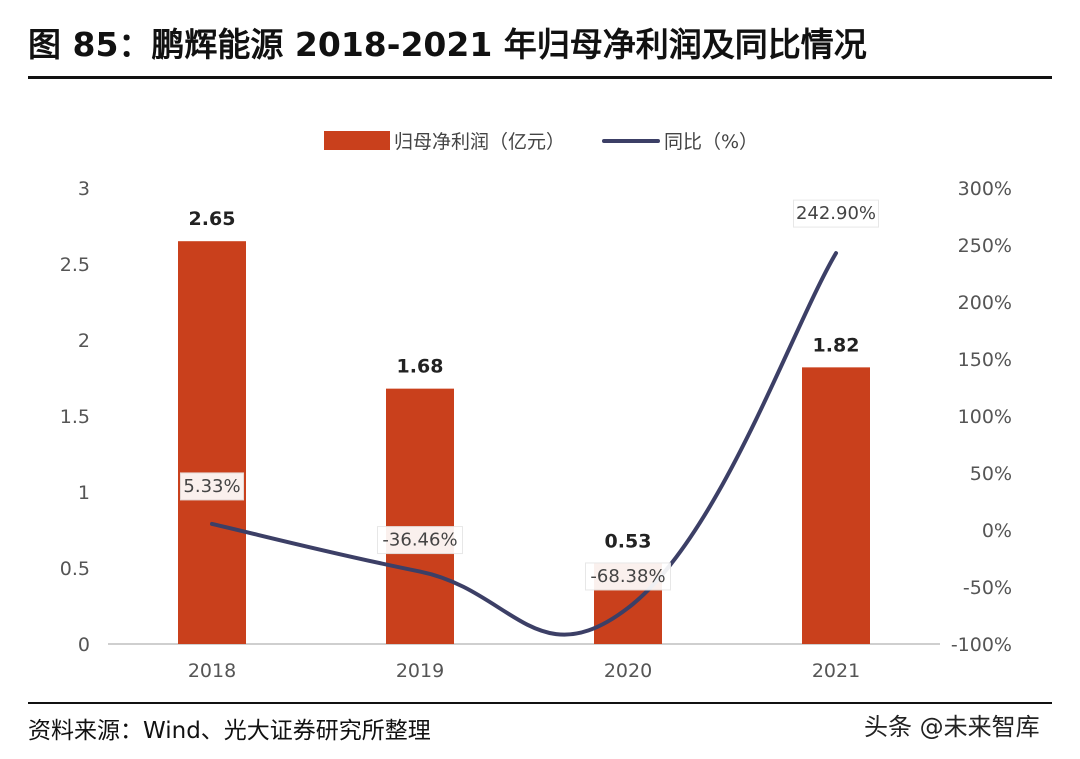 The width and height of the screenshot is (1080, 759). Describe the element at coordinates (981, 645) in the screenshot. I see `right-tick-label: -100%` at that location.